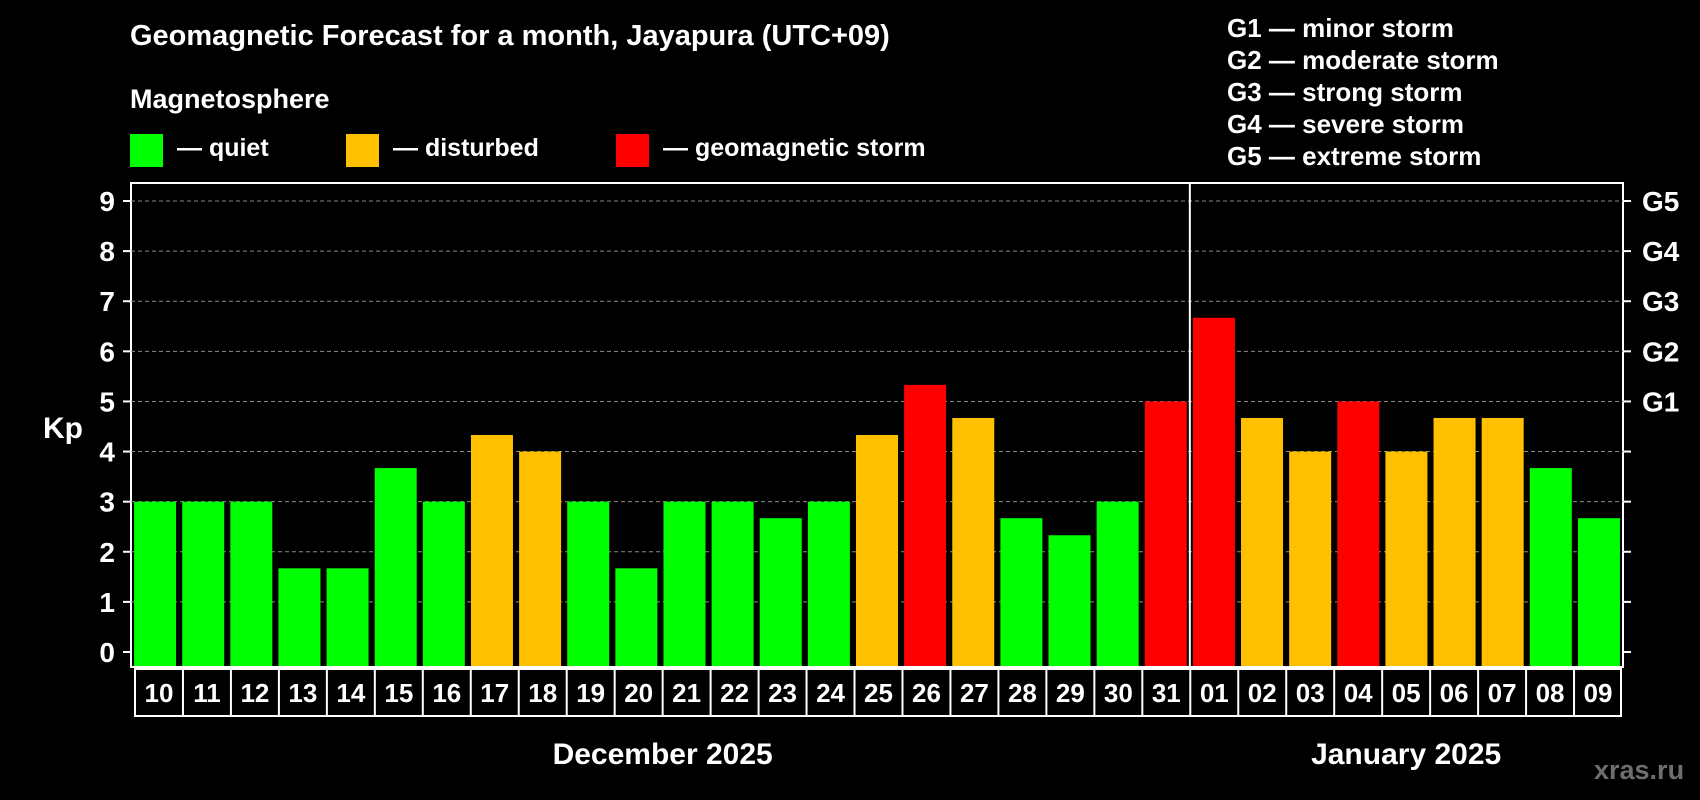 The image size is (1700, 800). What do you see at coordinates (1118, 693) in the screenshot?
I see `x-tick-label: 30` at bounding box center [1118, 693].